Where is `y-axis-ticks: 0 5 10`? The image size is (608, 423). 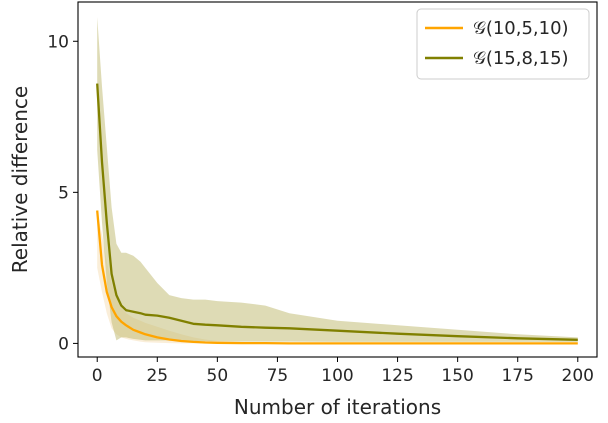
y-axis-ticks: 0 5 10 is located at coordinates (62, 193).